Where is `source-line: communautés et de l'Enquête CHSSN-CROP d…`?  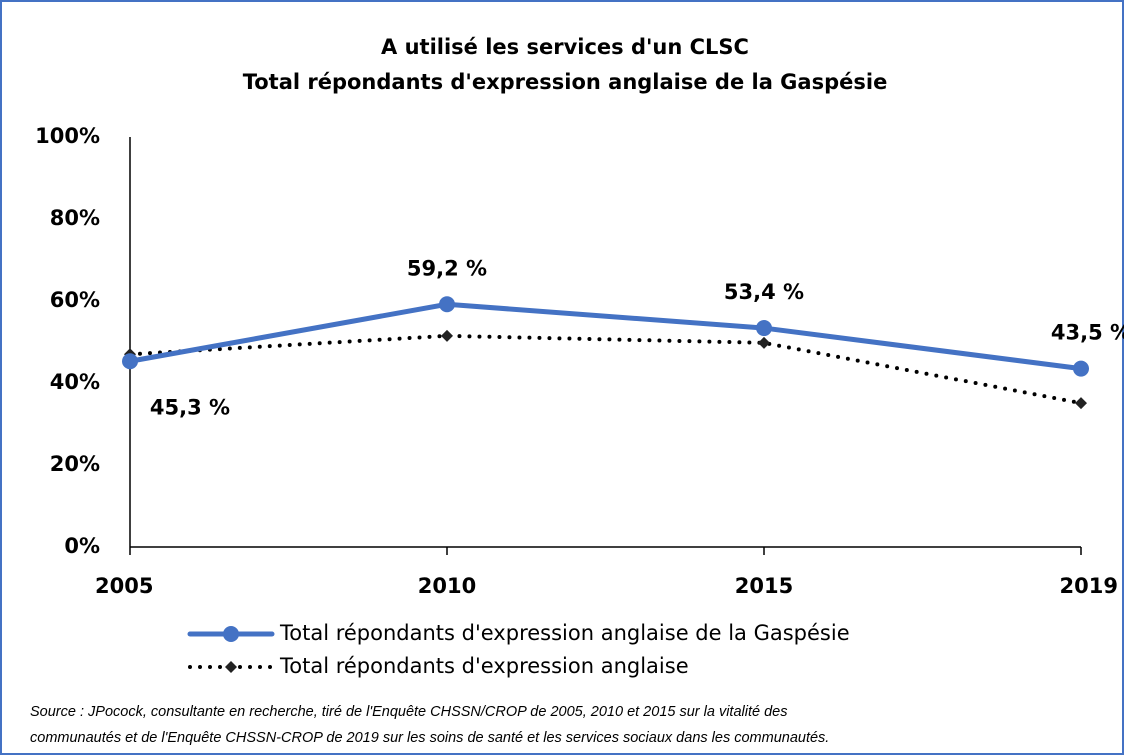
source-line: communautés et de l'Enquête CHSSN-CROP d… is located at coordinates (429, 738).